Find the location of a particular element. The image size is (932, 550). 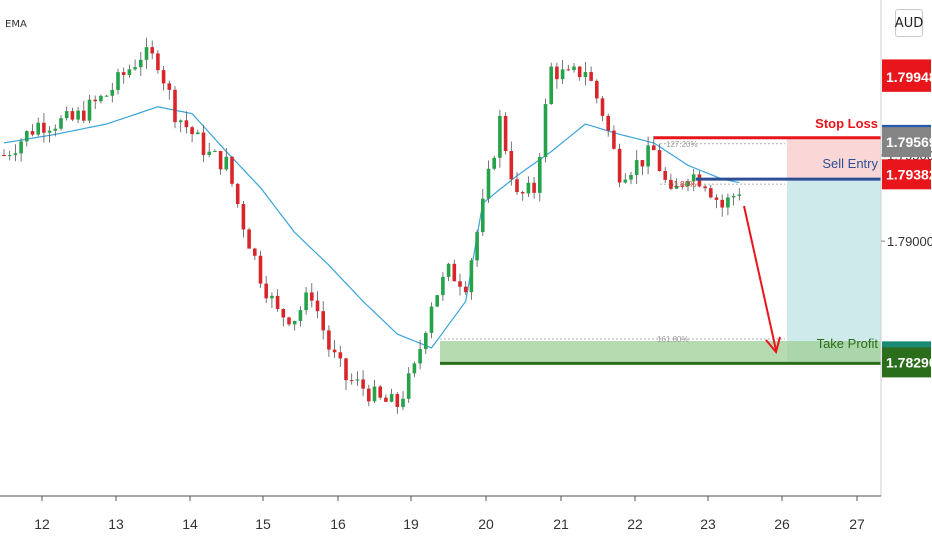

price-tick-label: 1.79000 is located at coordinates (909, 241).